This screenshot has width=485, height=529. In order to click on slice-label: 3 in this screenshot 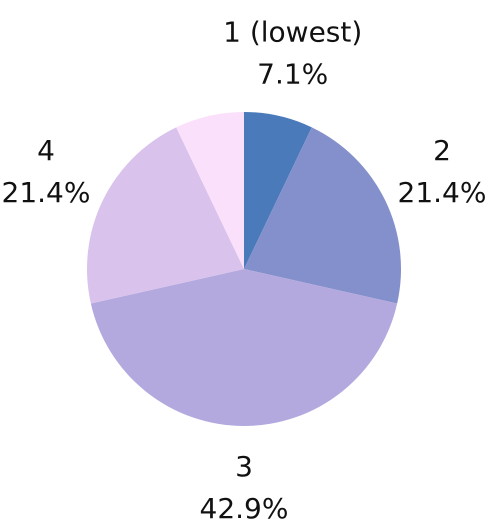, I will do `click(244, 466)`.